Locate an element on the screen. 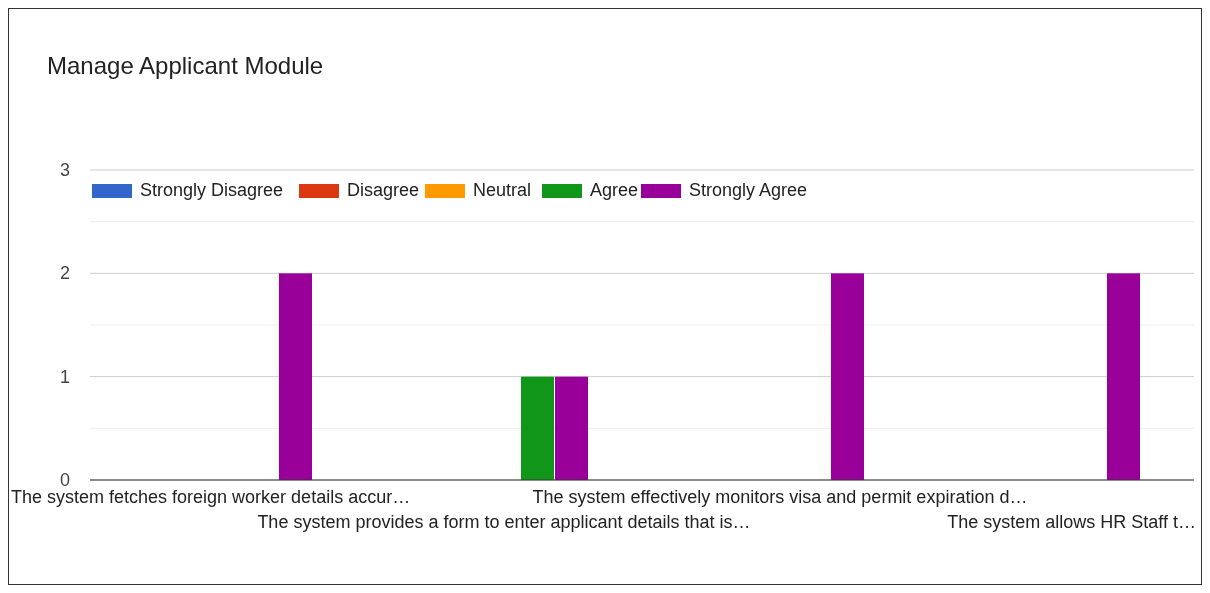 This screenshot has width=1210, height=593. chart-title: Manage Applicant Module is located at coordinates (185, 65).